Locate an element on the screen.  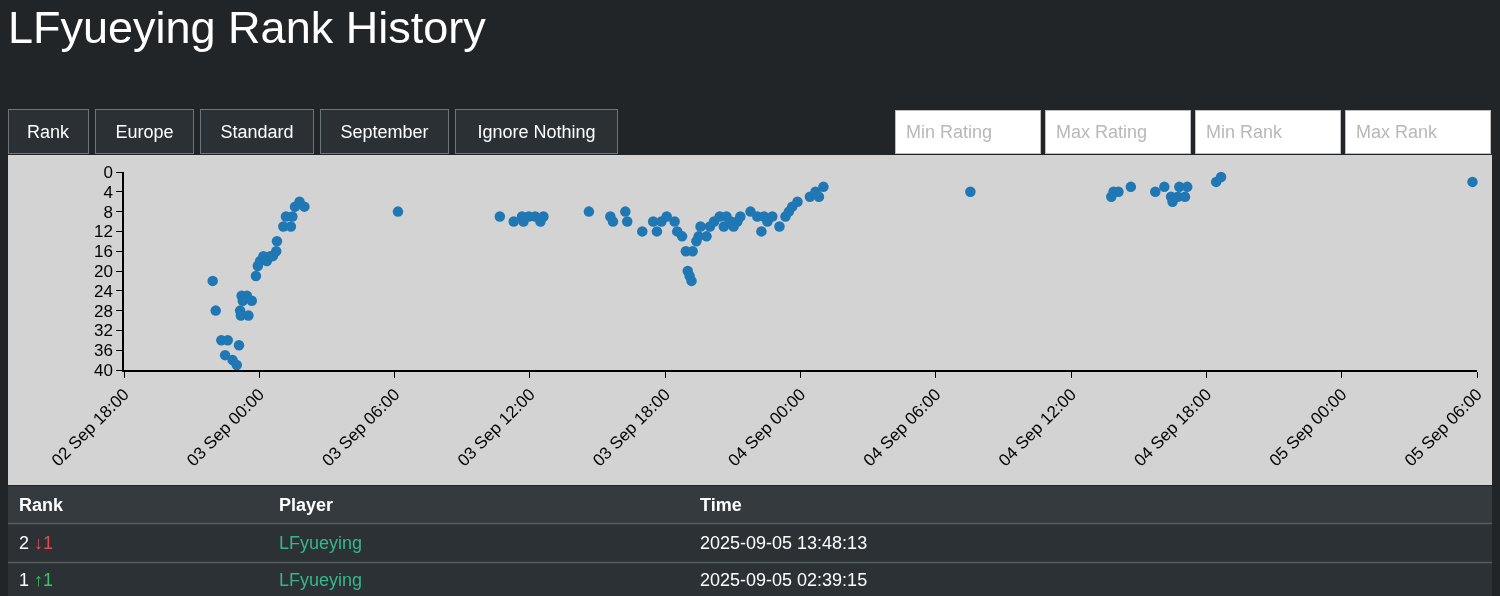
y-tick-label: 12 is located at coordinates (103, 232).